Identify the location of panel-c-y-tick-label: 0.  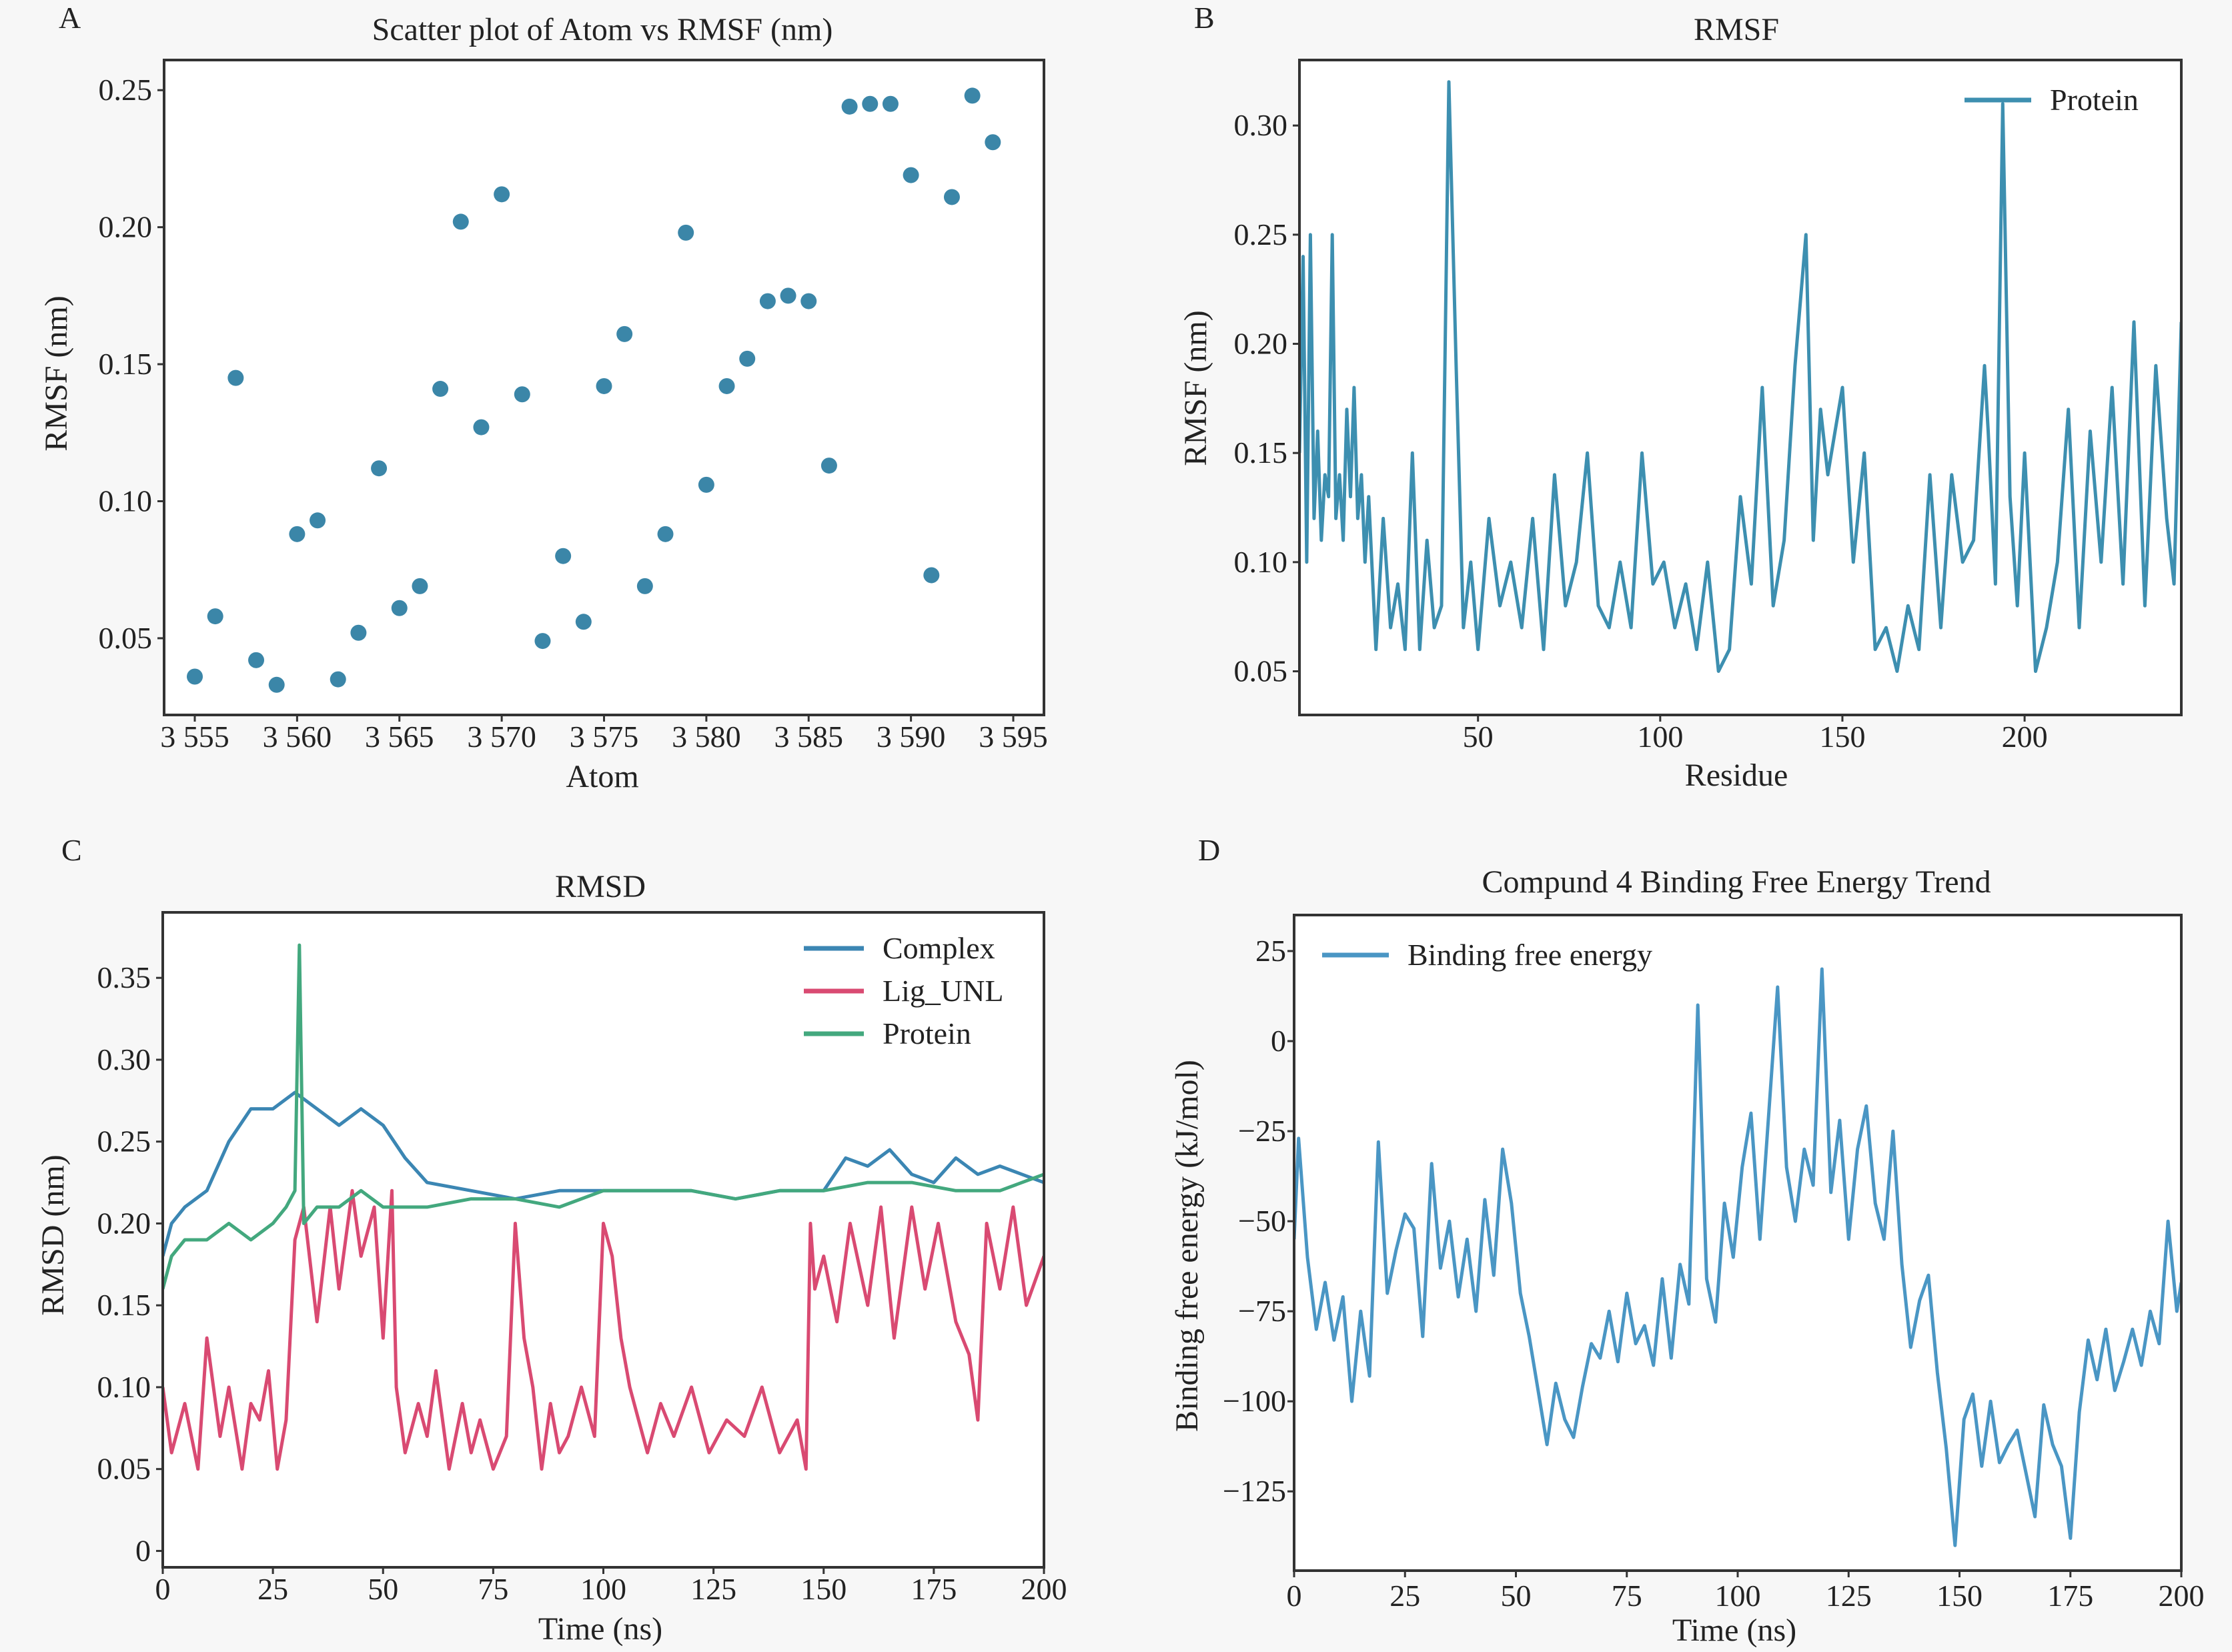
(143, 1550).